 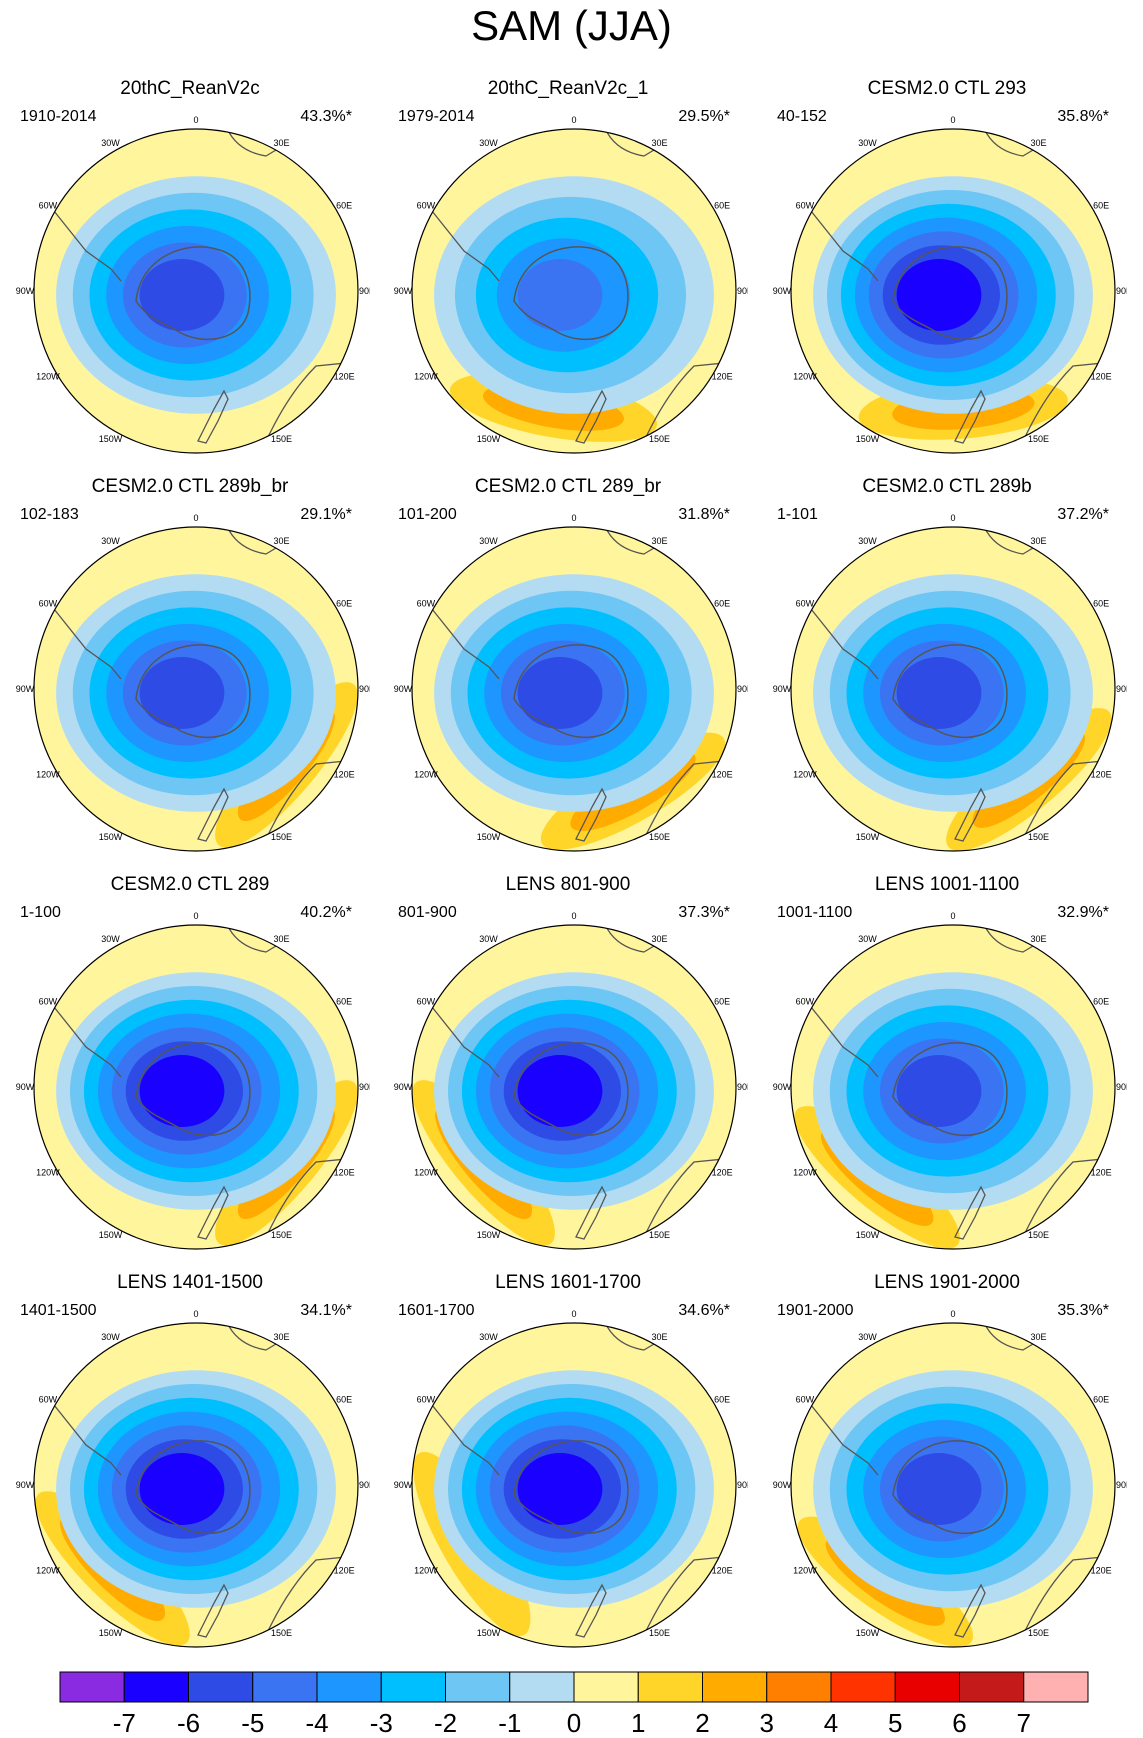 What do you see at coordinates (190, 1282) in the screenshot?
I see `panel-title: LENS 1401-1500` at bounding box center [190, 1282].